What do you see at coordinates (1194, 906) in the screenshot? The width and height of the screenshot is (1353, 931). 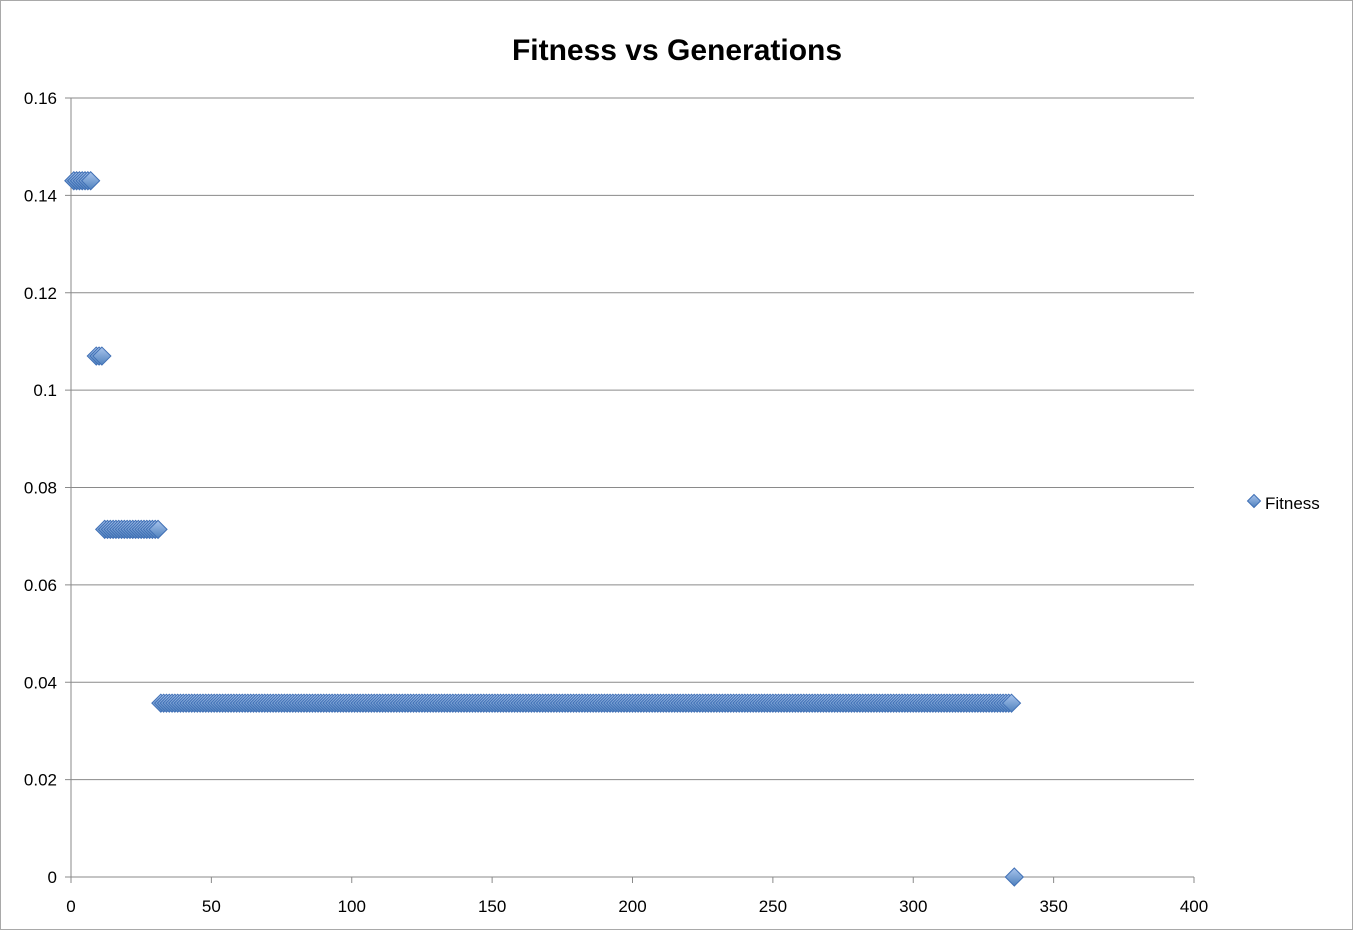 I see `x-tick-label: 400` at bounding box center [1194, 906].